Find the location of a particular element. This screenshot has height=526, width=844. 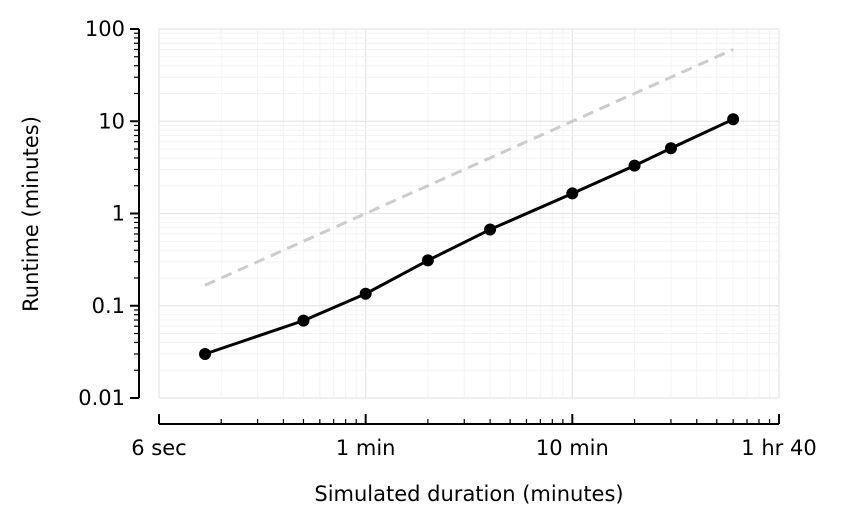

x-tick-label: 6 sec is located at coordinates (158, 448).